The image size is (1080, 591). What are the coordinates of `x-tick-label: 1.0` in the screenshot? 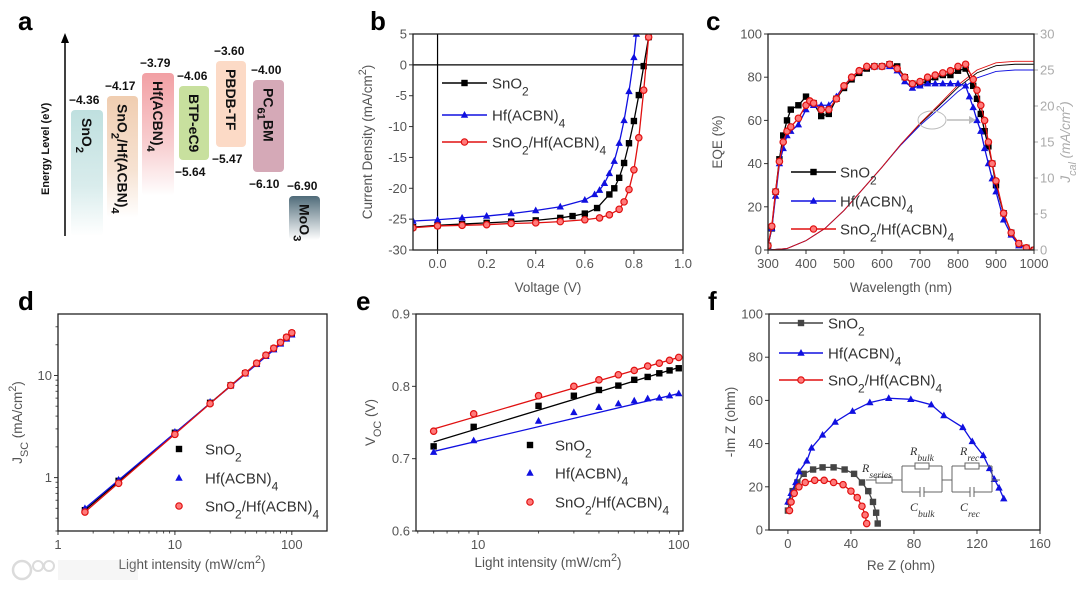 It's located at (683, 263).